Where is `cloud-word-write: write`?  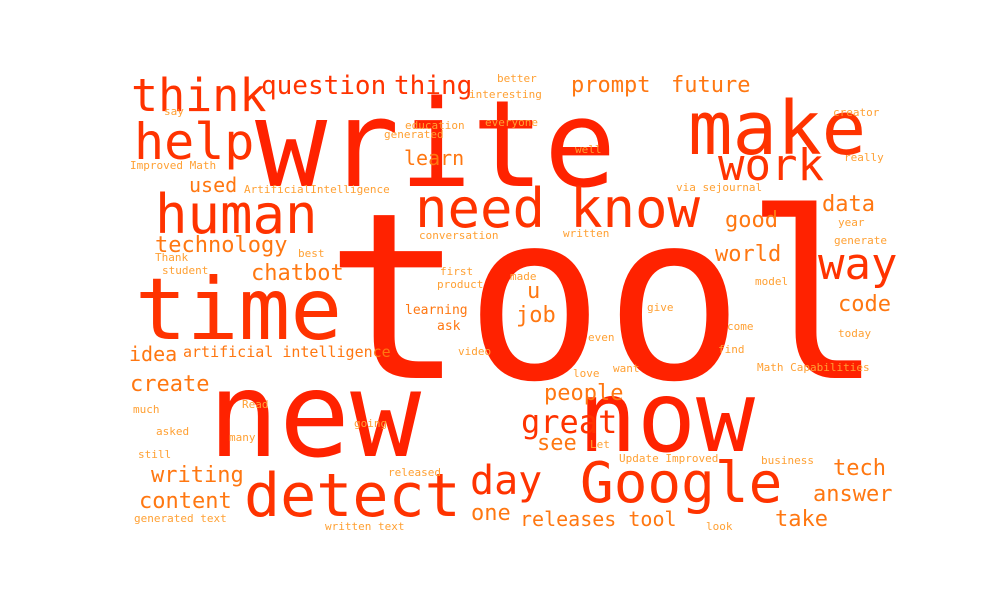 cloud-word-write: write is located at coordinates (435, 145).